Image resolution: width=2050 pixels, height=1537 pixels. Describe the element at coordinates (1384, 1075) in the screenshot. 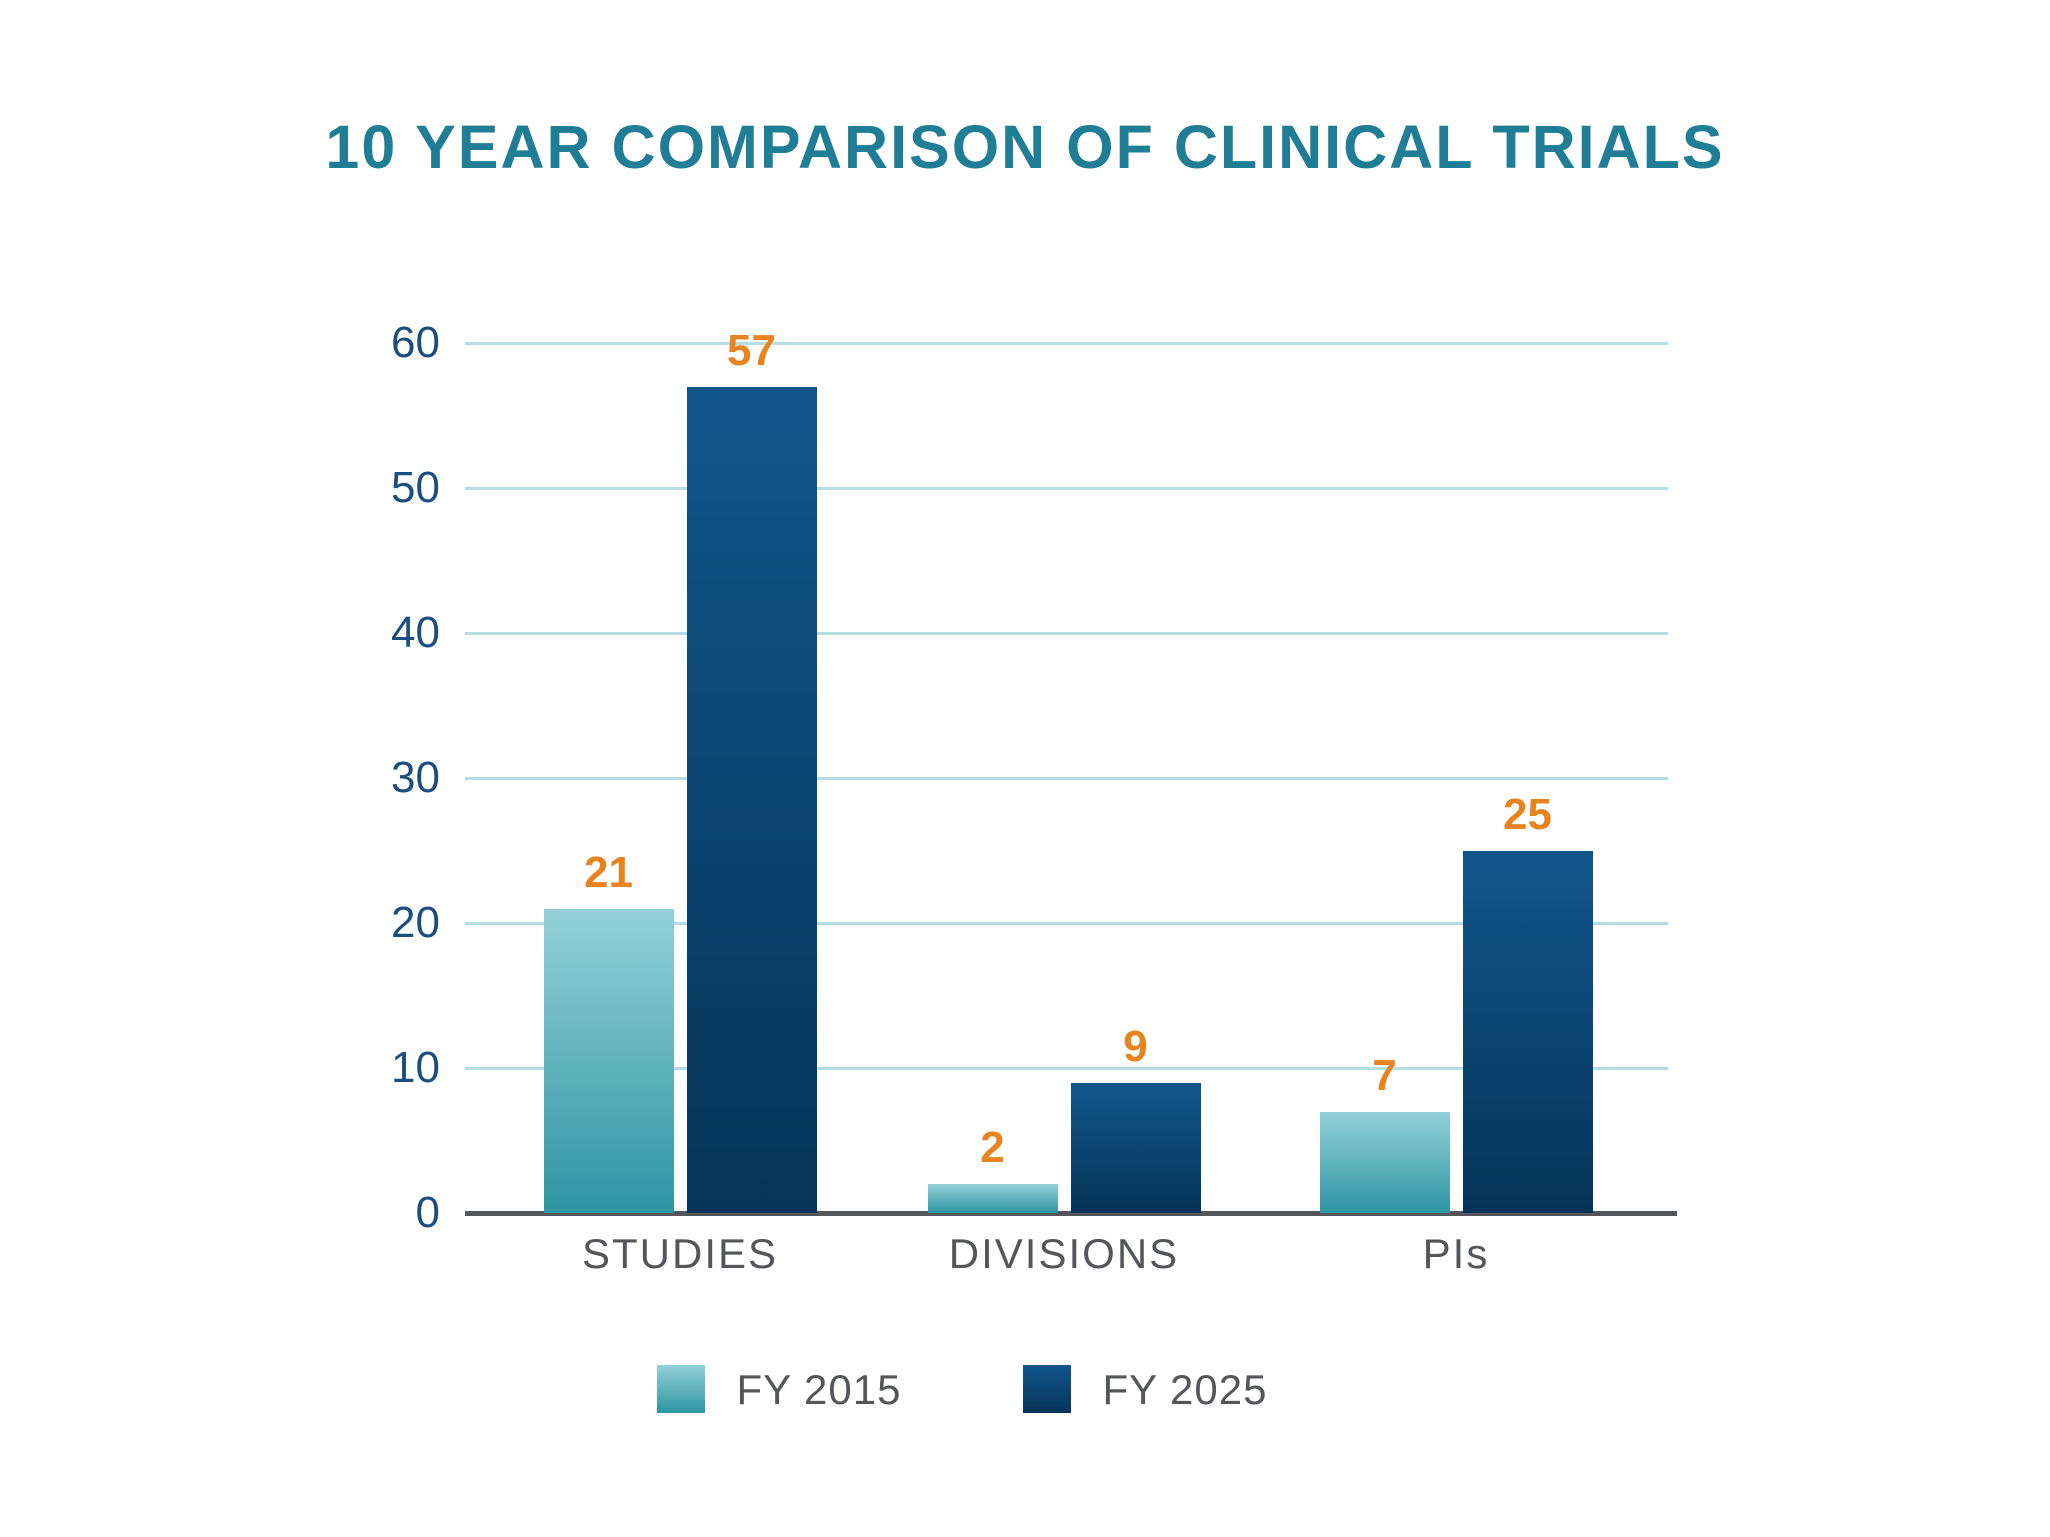

I see `value-label-pis-fy2015: 7` at that location.